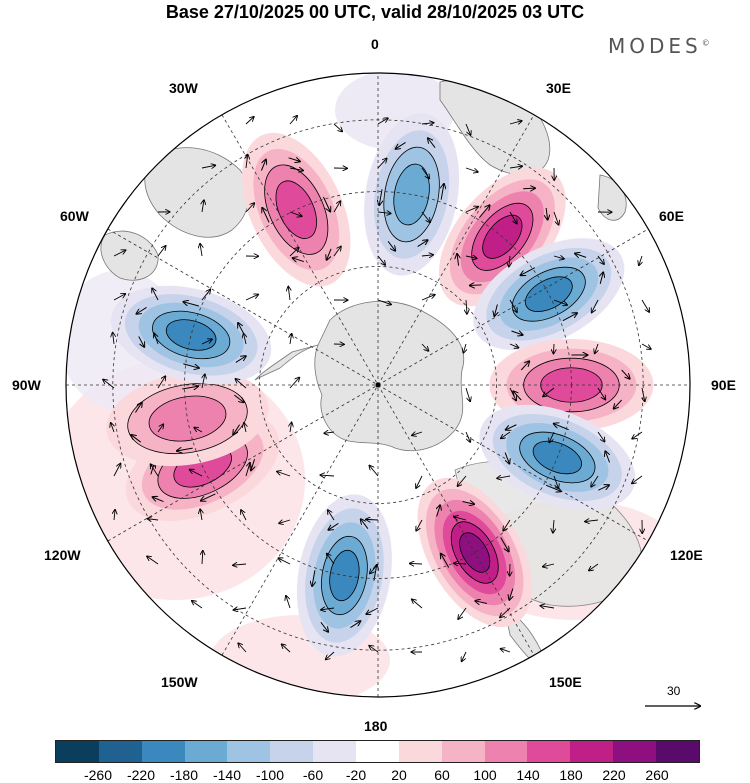  I want to click on lon-label-0: 0, so click(375, 44).